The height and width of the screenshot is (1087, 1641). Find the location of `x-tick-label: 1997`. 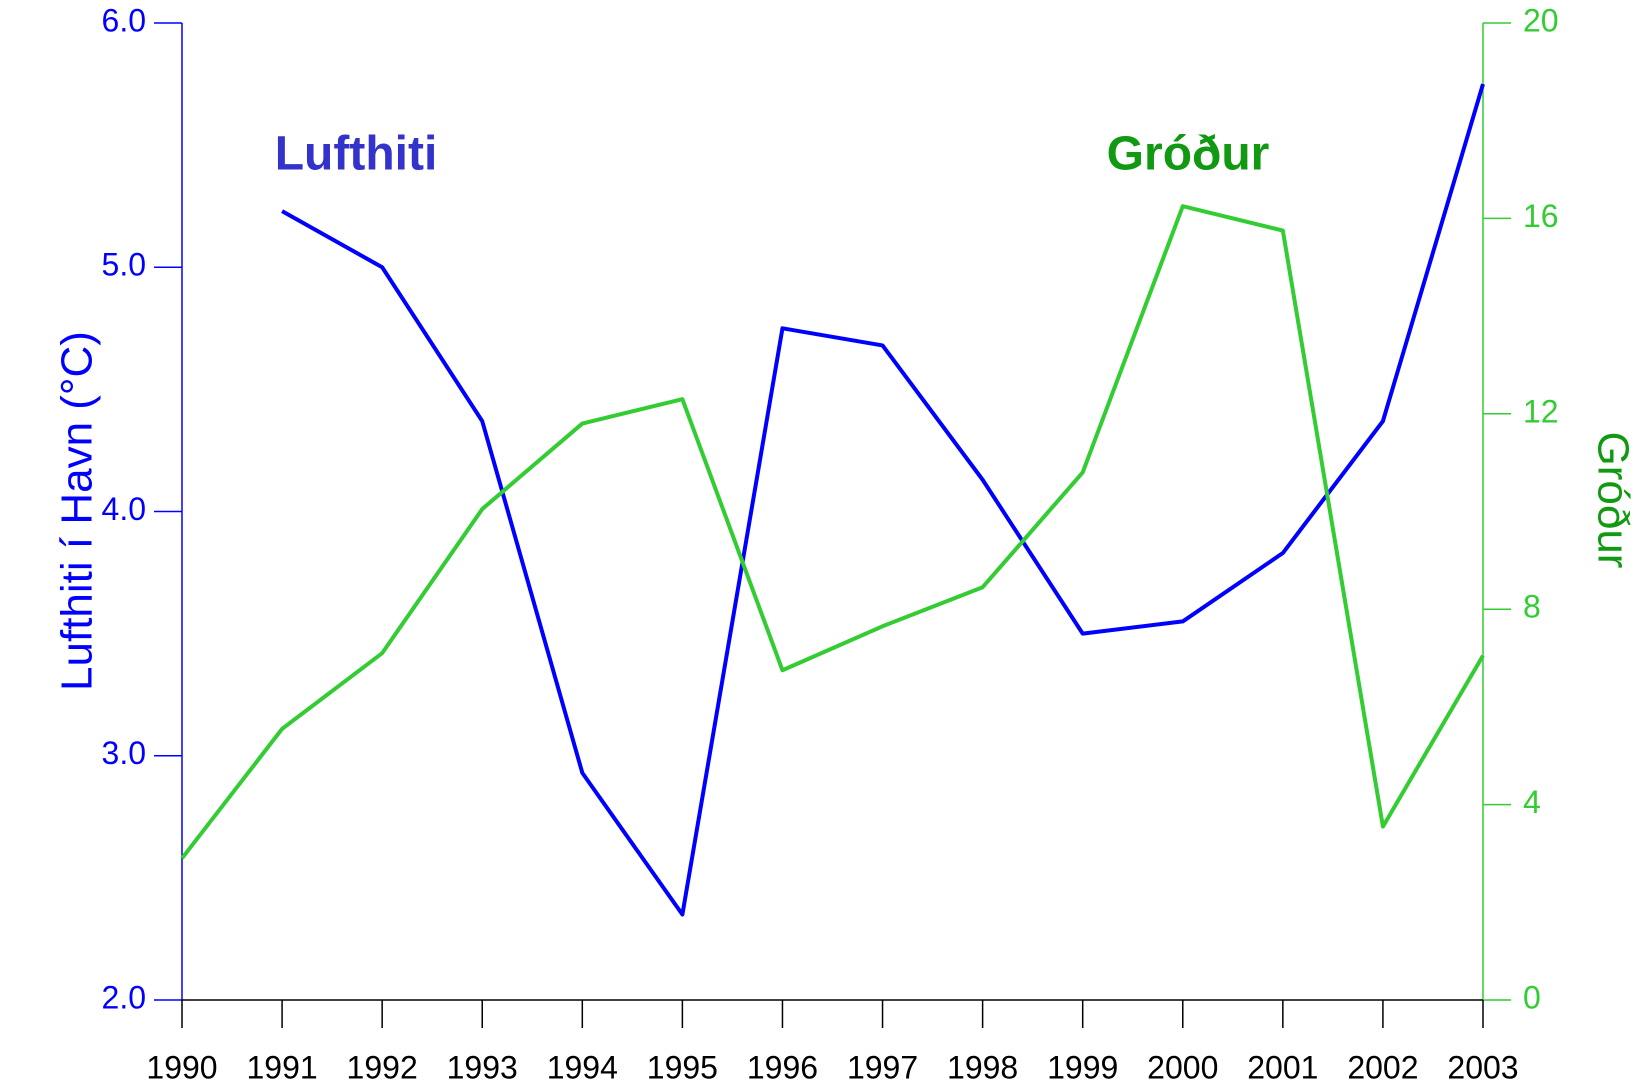

x-tick-label: 1997 is located at coordinates (882, 1067).